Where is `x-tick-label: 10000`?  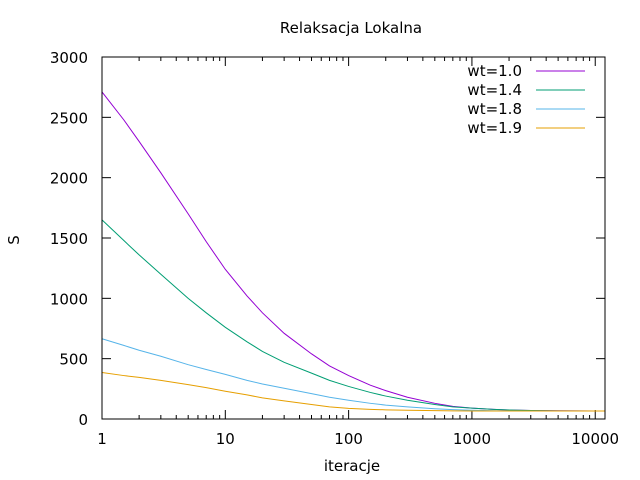
x-tick-label: 10000 is located at coordinates (595, 439).